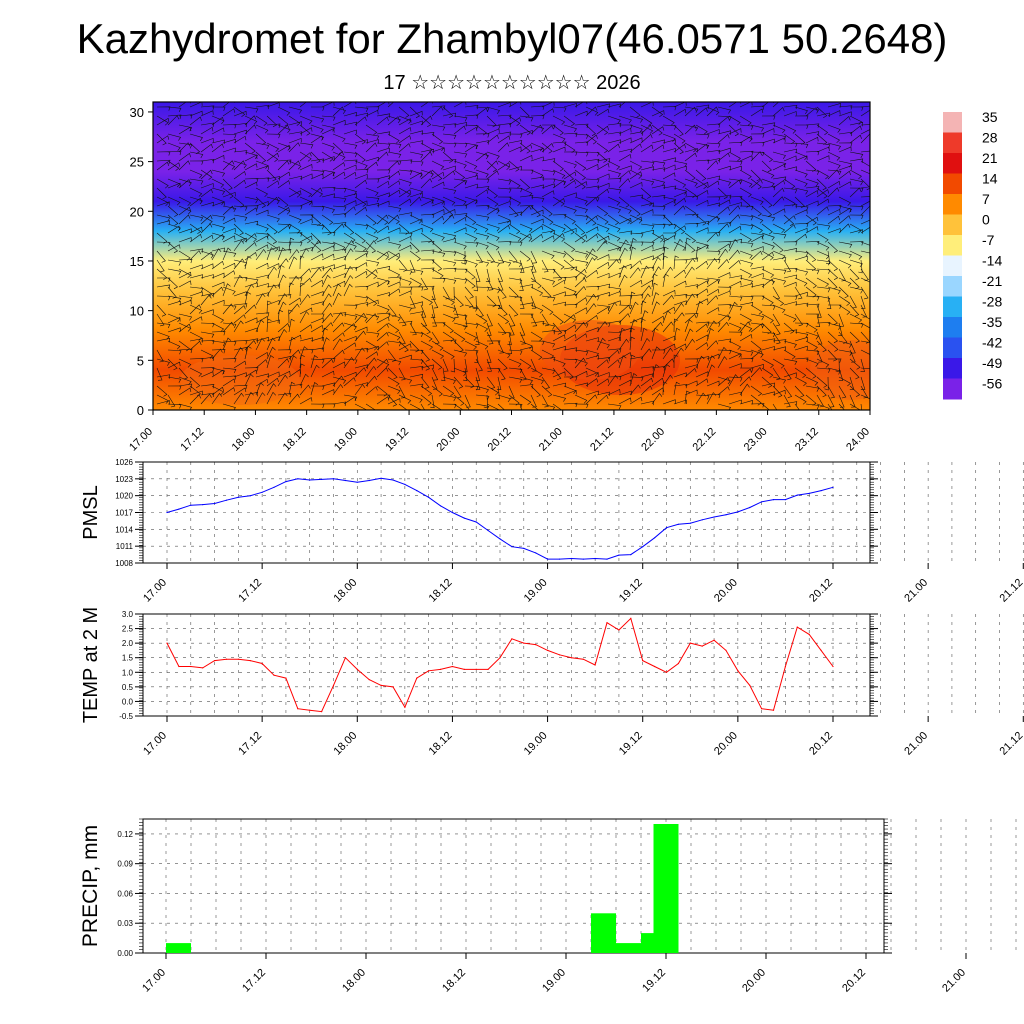 This screenshot has width=1024, height=1024. Describe the element at coordinates (125, 864) in the screenshot. I see `precip-y-tick-label: 0.09` at that location.